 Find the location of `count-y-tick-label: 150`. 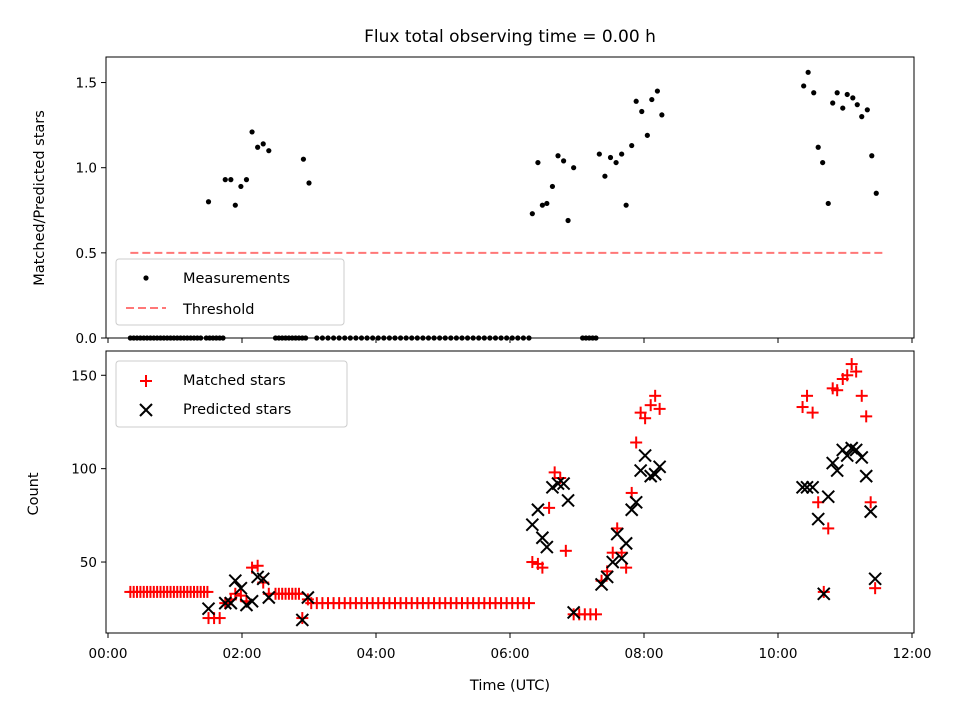

count-y-tick-label: 150 is located at coordinates (84, 376).